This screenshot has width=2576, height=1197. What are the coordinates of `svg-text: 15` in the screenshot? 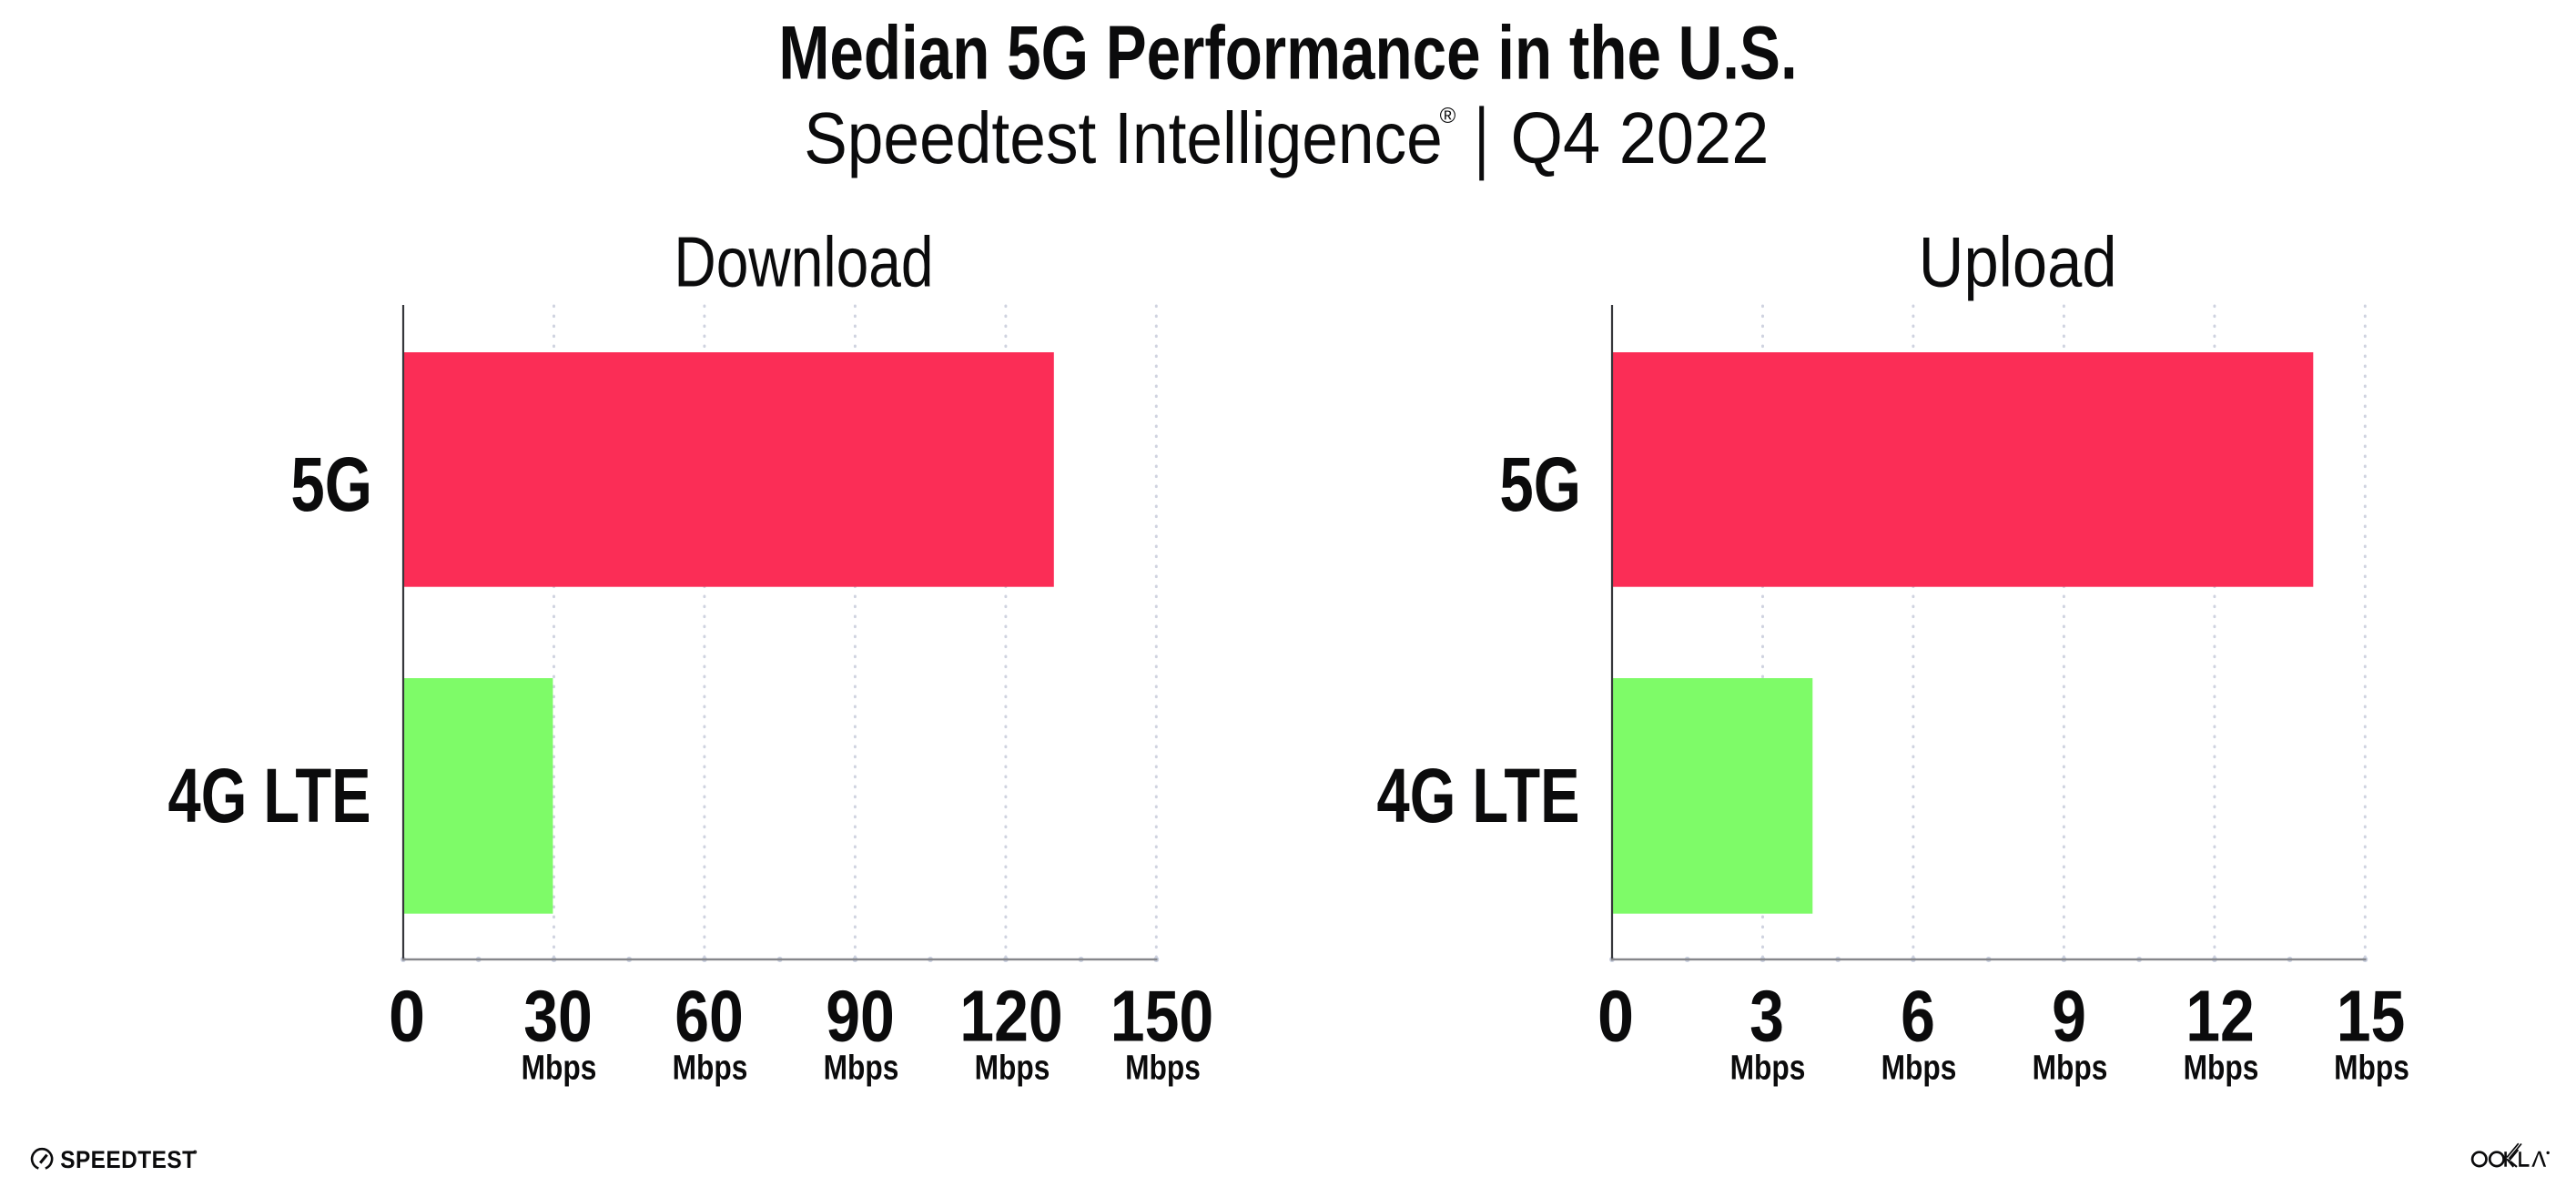 It's located at (2371, 1015).